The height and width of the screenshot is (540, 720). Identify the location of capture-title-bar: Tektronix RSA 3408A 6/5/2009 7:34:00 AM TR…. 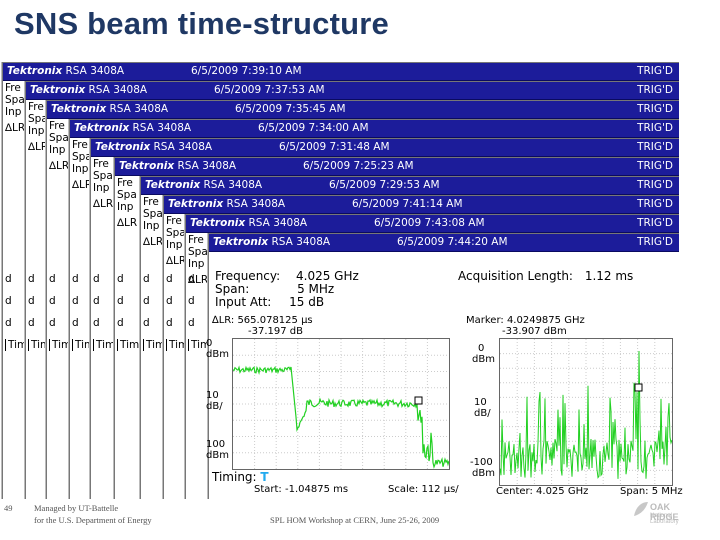
(374, 129).